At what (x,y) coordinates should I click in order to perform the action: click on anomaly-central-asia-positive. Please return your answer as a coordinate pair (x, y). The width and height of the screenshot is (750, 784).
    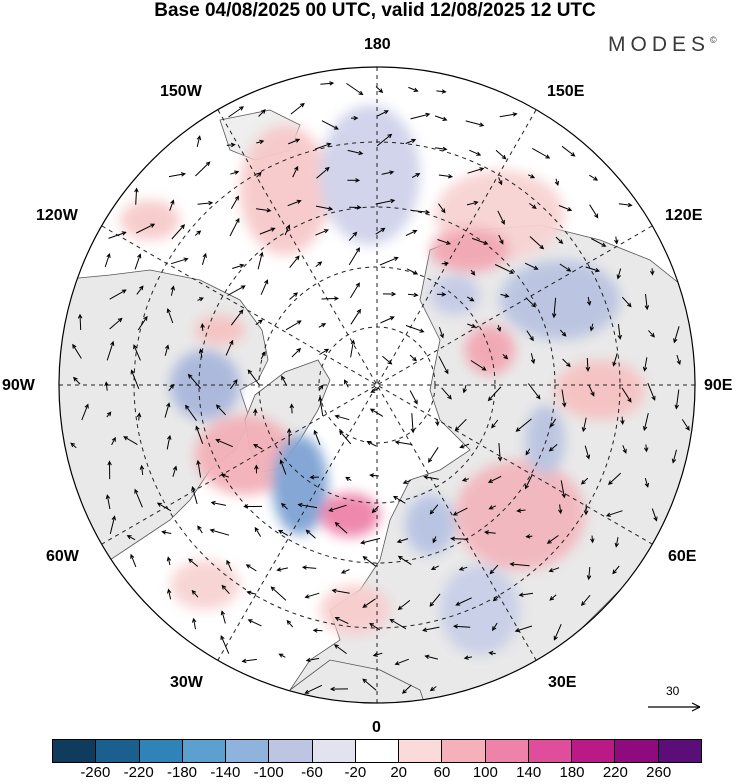
    Looking at the image, I should click on (600, 390).